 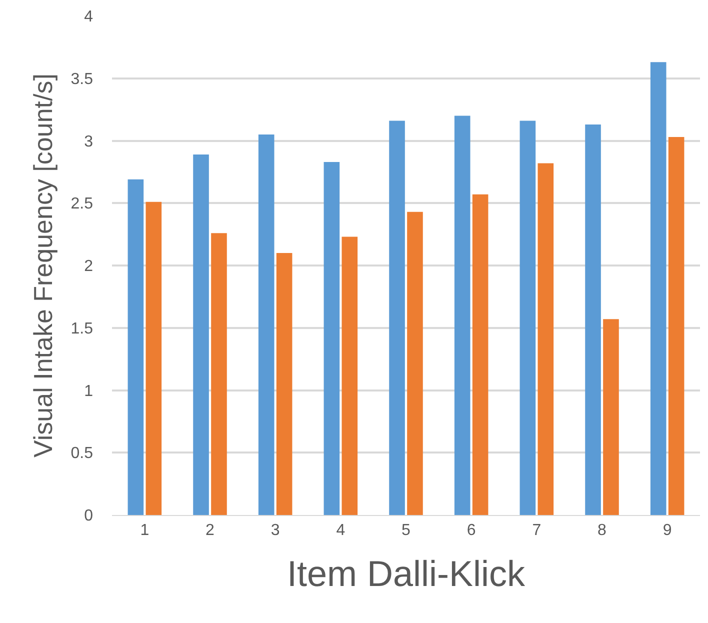 What do you see at coordinates (406, 573) in the screenshot?
I see `x-axis-title: Item Dalli-Klick` at bounding box center [406, 573].